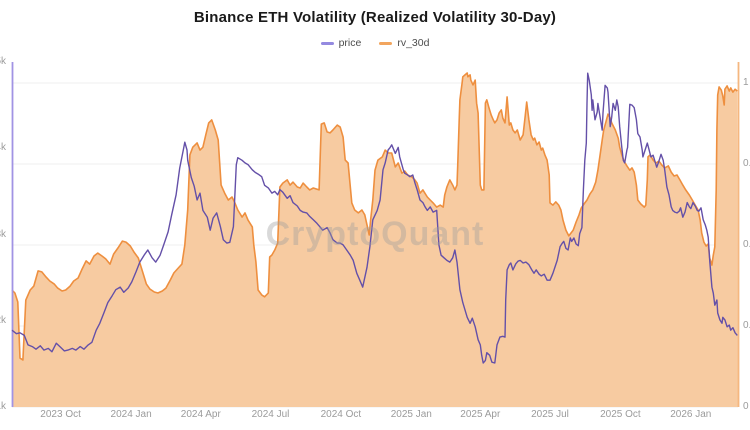  Describe the element at coordinates (413, 43) in the screenshot. I see `legend-label-rv-30d: rv_30d` at that location.